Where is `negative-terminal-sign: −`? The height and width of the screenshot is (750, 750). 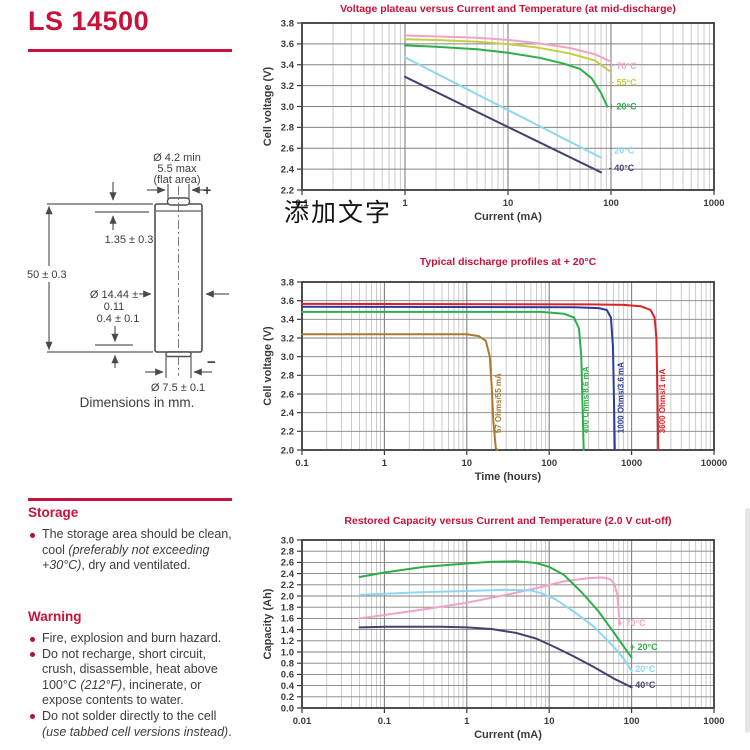
negative-terminal-sign: − is located at coordinates (211, 362).